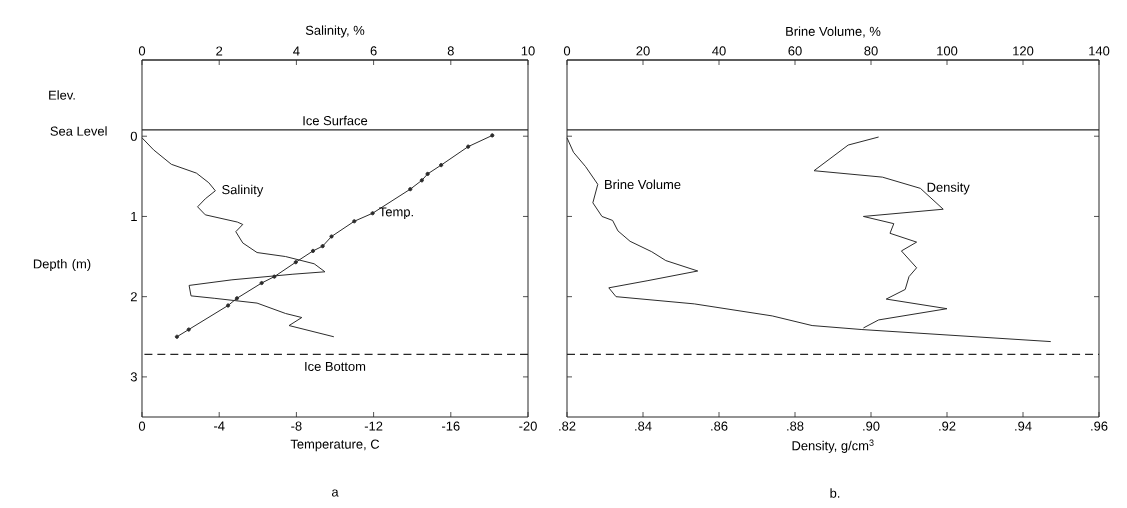 The width and height of the screenshot is (1127, 508). What do you see at coordinates (947, 51) in the screenshot?
I see `x2-tick-label: 100` at bounding box center [947, 51].